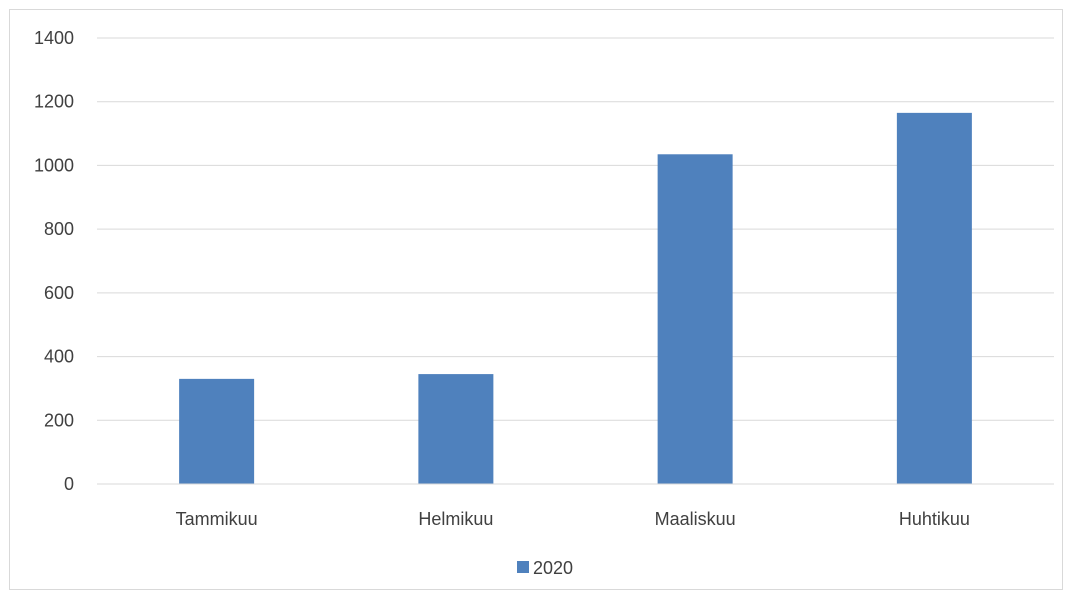 This screenshot has height=600, width=1073. I want to click on bar-maaliskuu, so click(695, 319).